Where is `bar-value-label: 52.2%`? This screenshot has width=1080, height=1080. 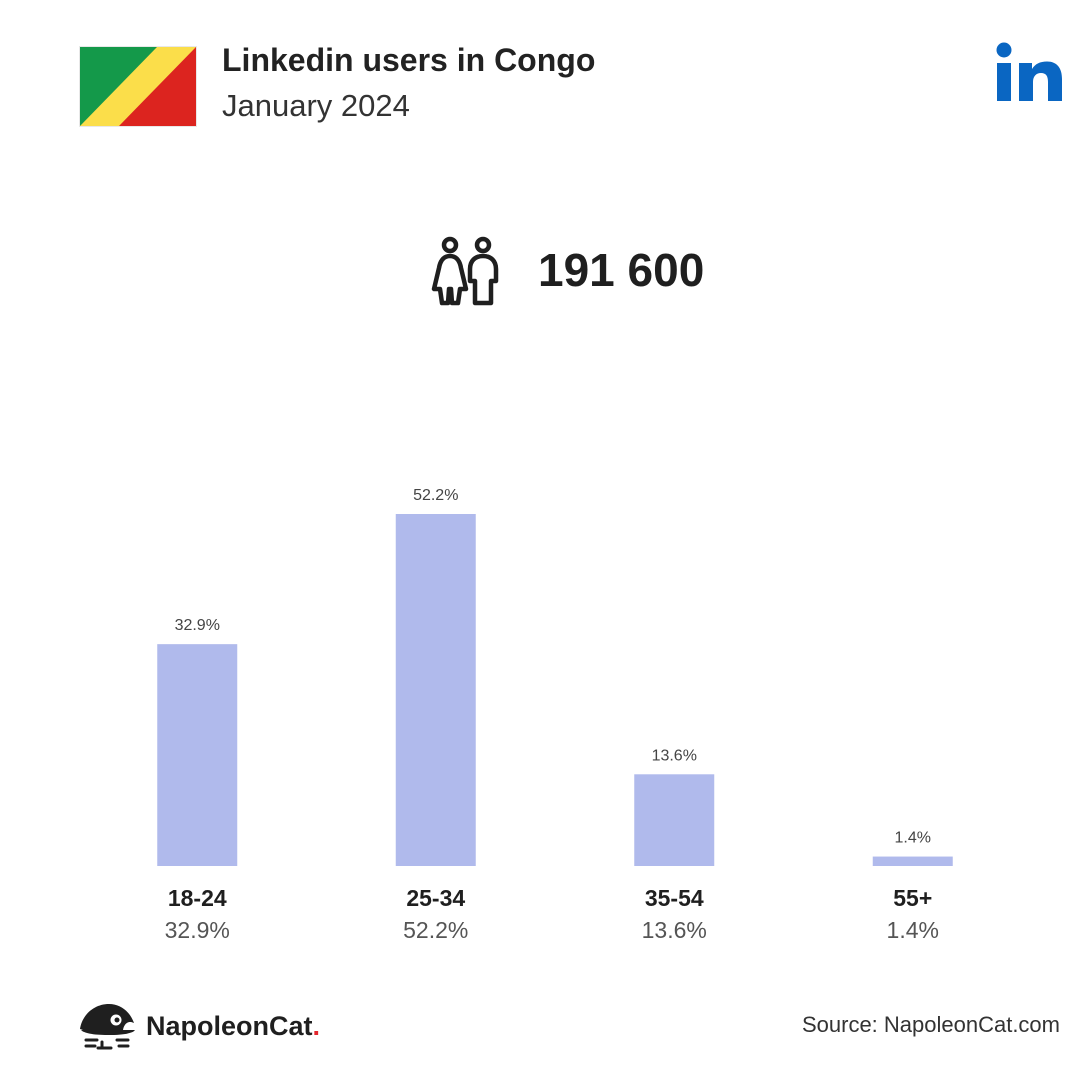
bar-value-label: 52.2% is located at coordinates (435, 495).